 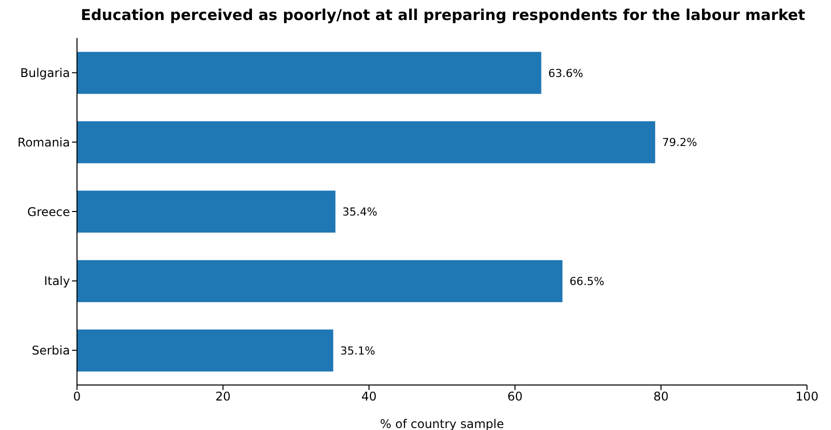 I want to click on y-tick-label: Greece, so click(x=48, y=211).